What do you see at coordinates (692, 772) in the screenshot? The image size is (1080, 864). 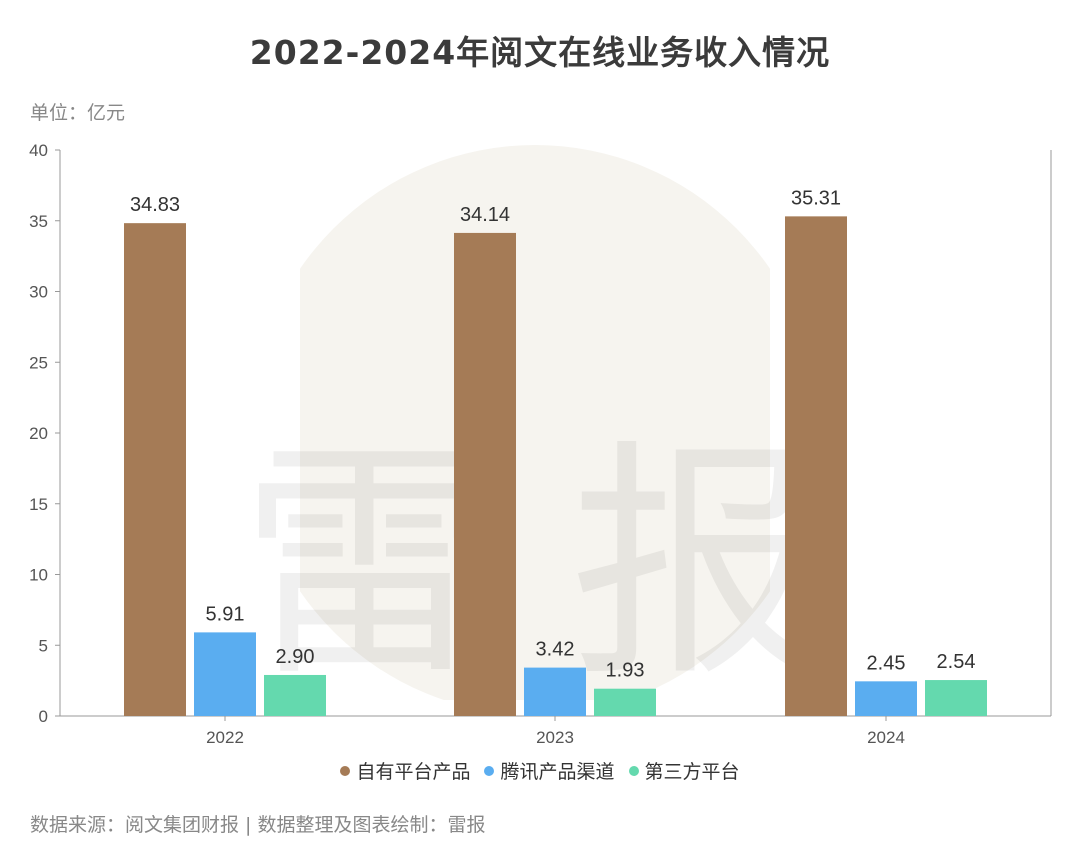 I see `legend-label-third-party: 第三方平台` at bounding box center [692, 772].